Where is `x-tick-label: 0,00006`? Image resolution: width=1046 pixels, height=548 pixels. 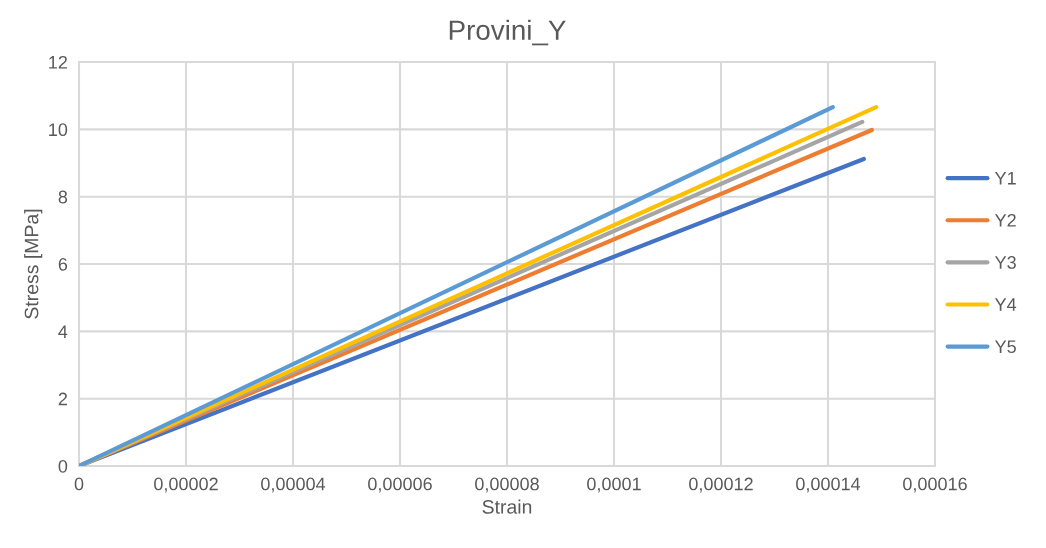
x-tick-label: 0,00006 is located at coordinates (400, 485).